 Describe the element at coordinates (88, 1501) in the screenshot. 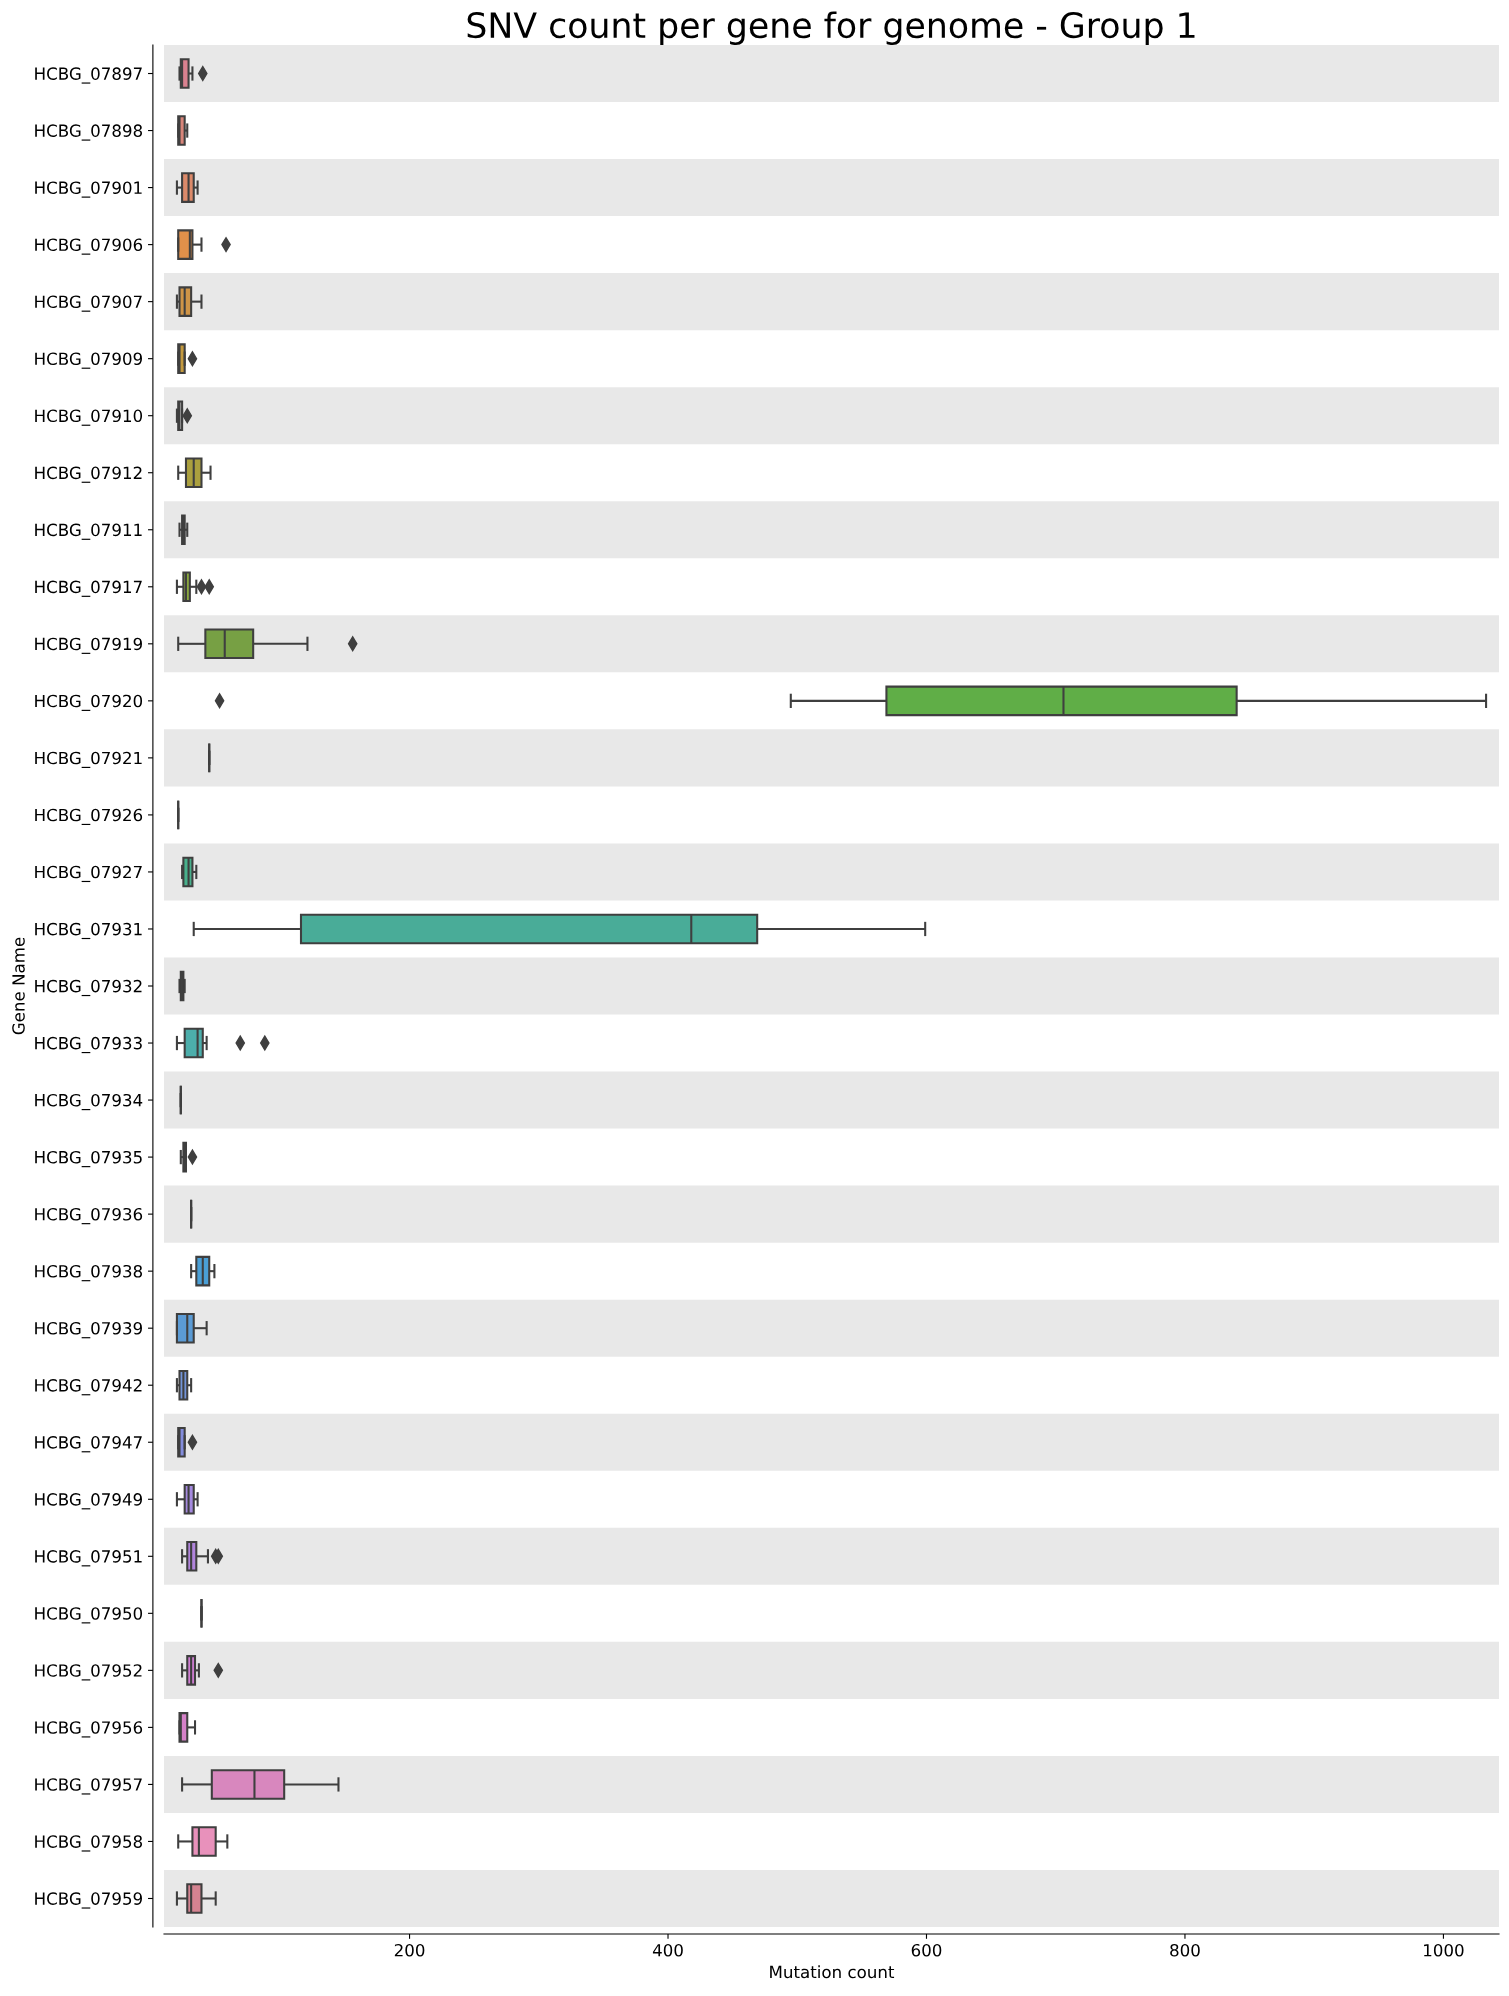

I see `y-tick-label: HCBG_07949` at that location.